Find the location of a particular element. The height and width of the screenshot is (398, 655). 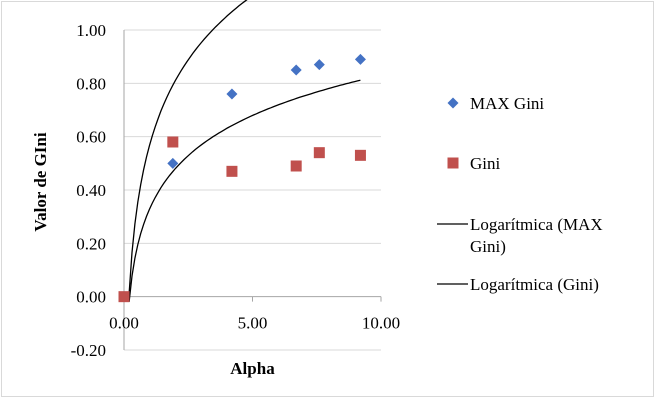

legend-square-icon is located at coordinates (453, 163).